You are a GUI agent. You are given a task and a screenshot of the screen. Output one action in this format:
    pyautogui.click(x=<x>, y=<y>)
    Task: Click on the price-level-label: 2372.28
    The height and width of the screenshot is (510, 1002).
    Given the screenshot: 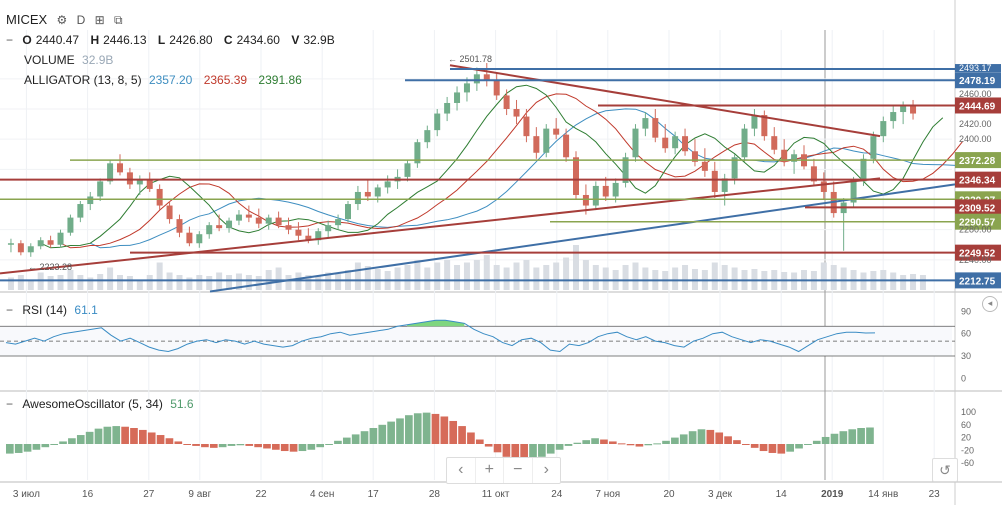 What is the action you would take?
    pyautogui.click(x=977, y=161)
    